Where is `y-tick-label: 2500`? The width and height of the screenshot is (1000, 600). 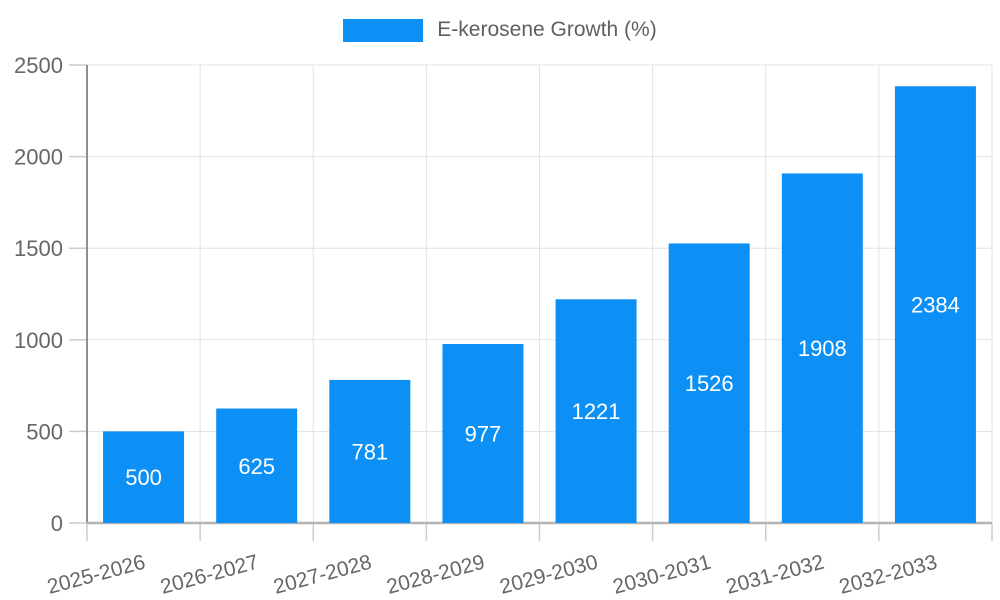
y-tick-label: 2500 is located at coordinates (38, 65).